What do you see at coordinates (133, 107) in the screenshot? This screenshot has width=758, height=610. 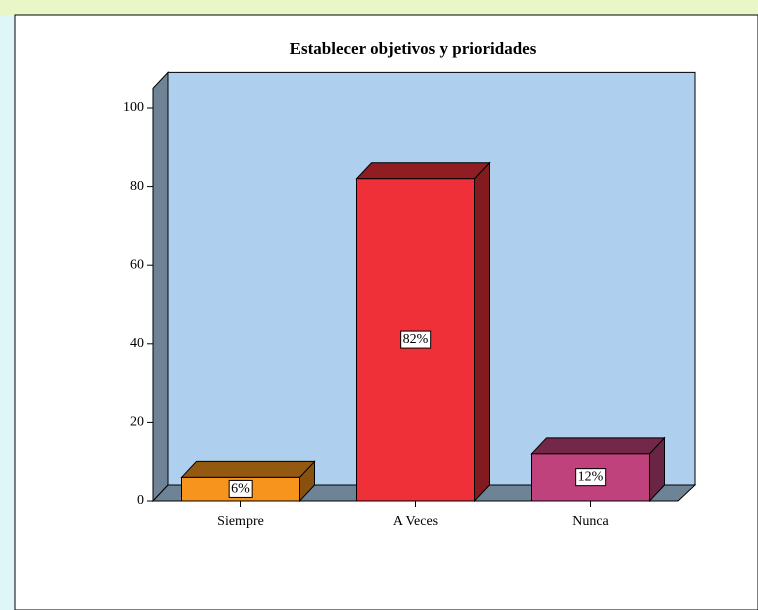 I see `y-tick-label: 100` at bounding box center [133, 107].